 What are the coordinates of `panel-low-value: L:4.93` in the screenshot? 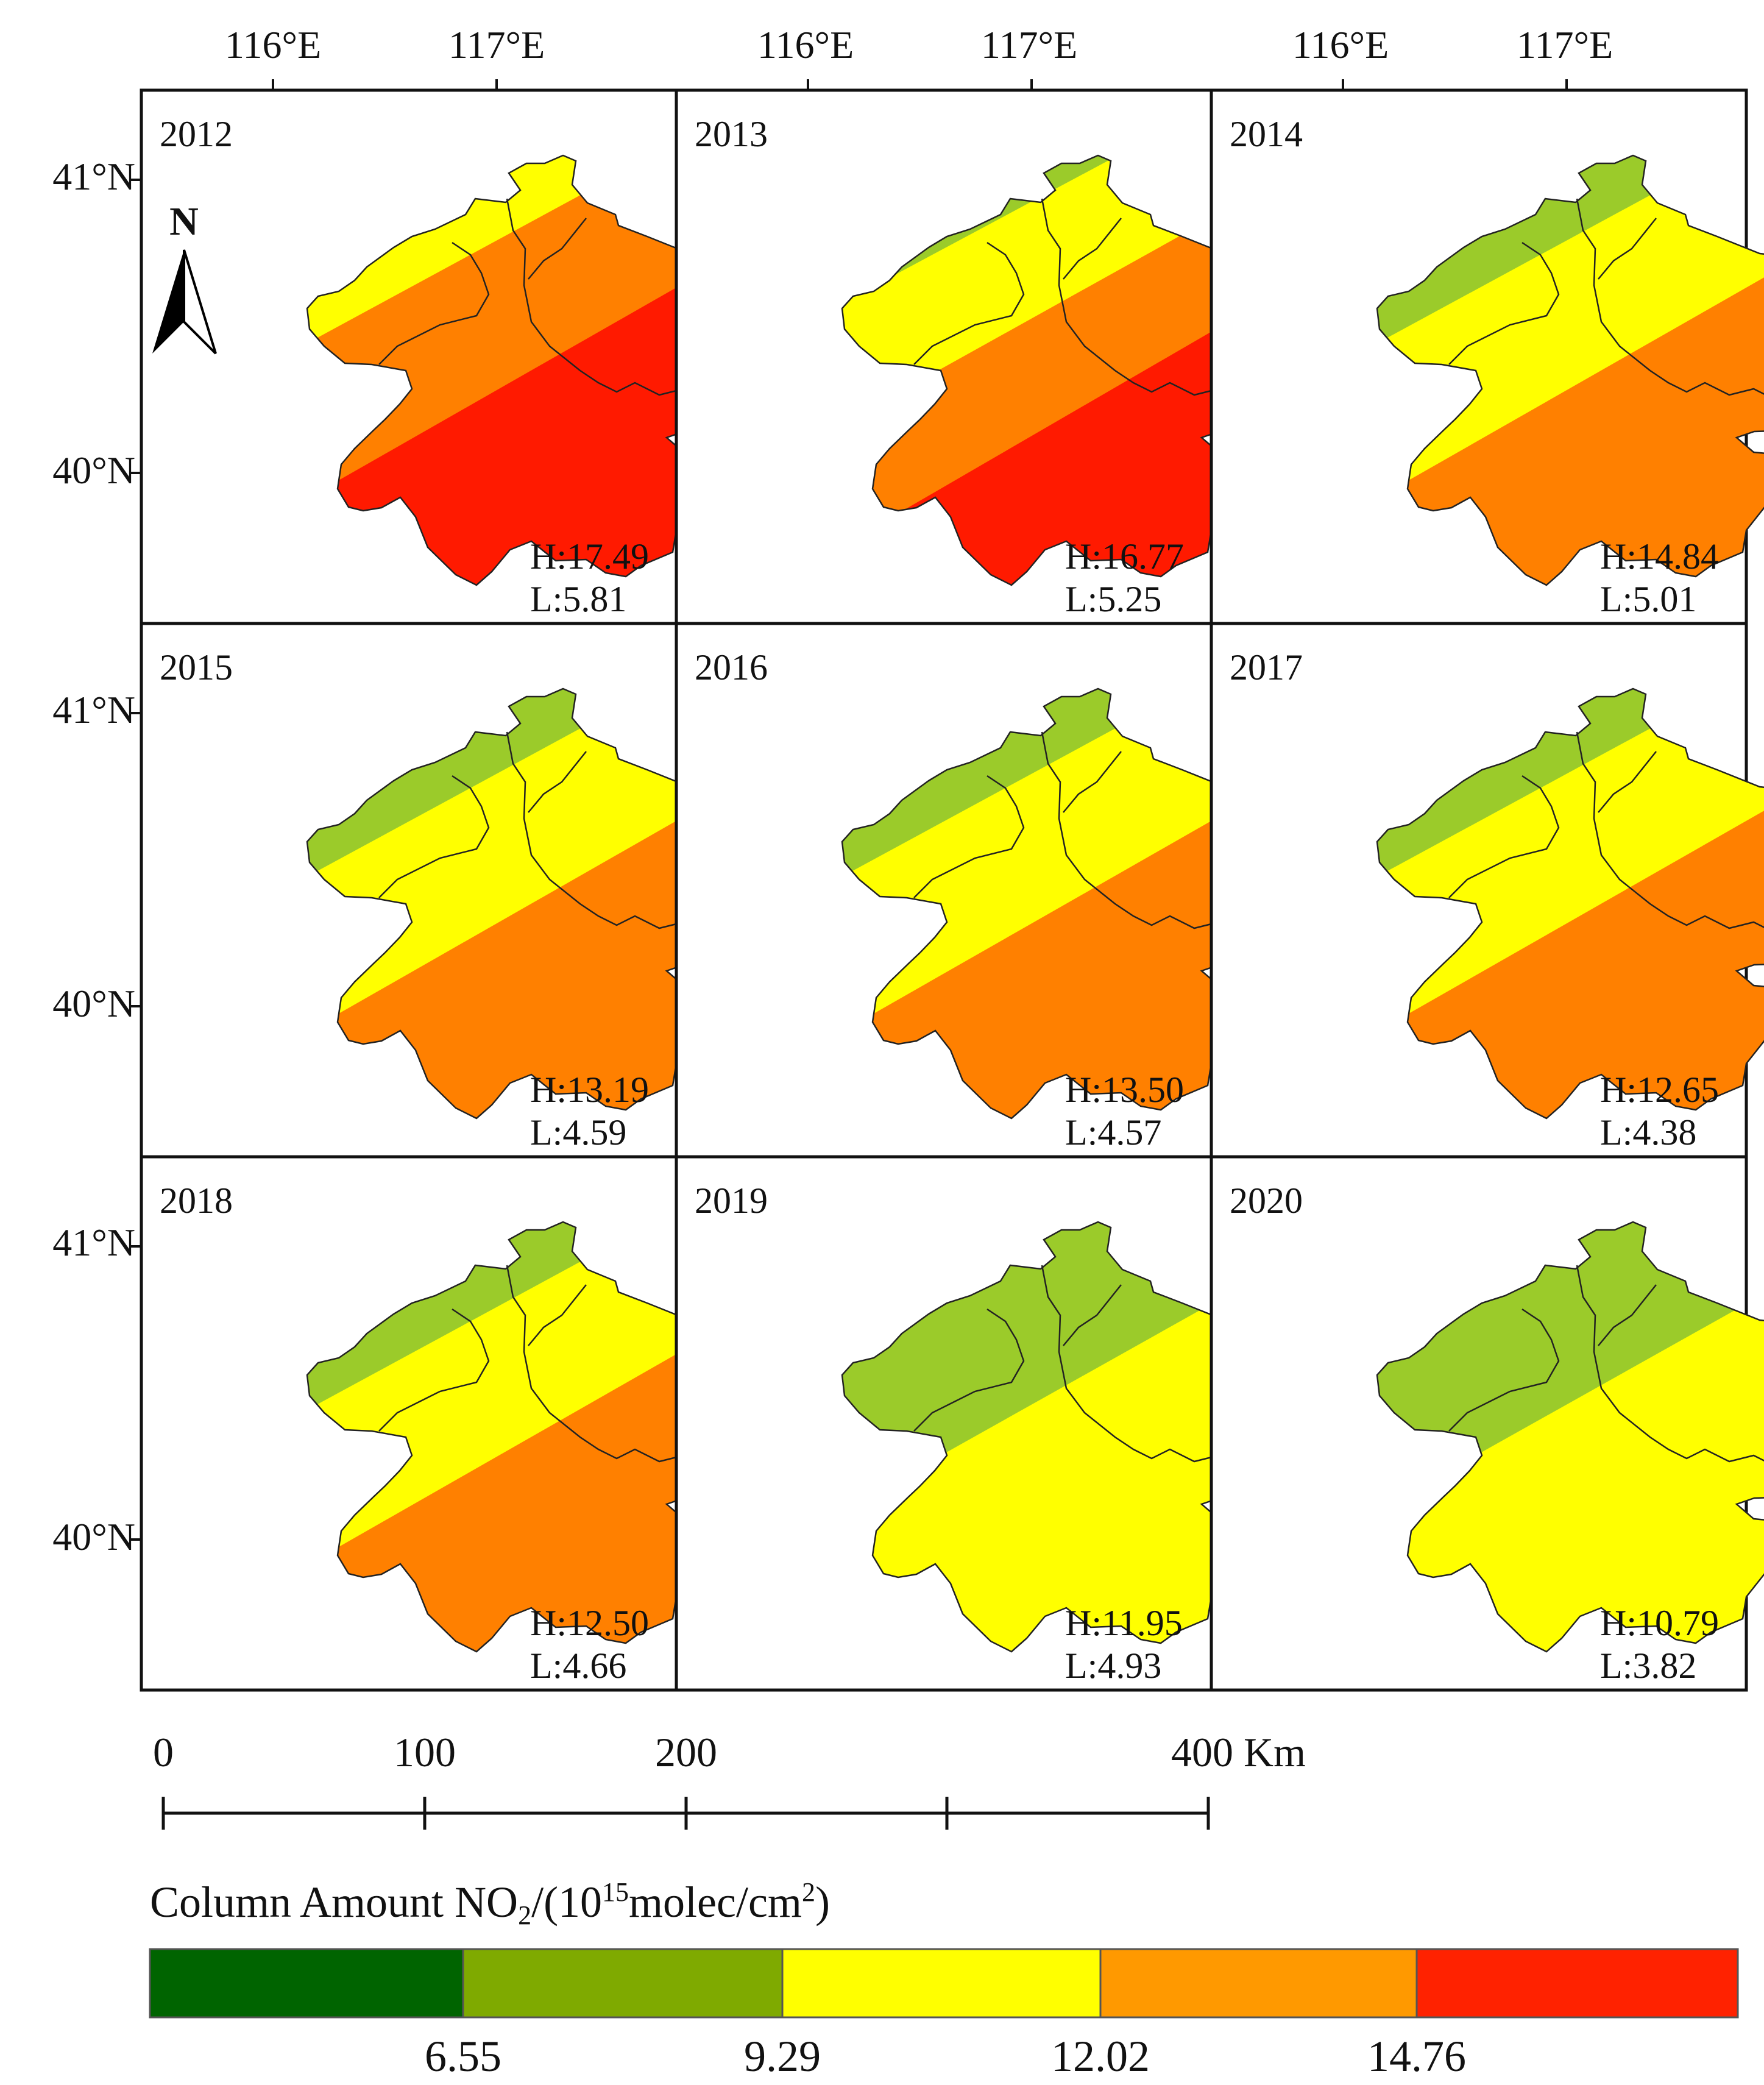 It's located at (1113, 1666).